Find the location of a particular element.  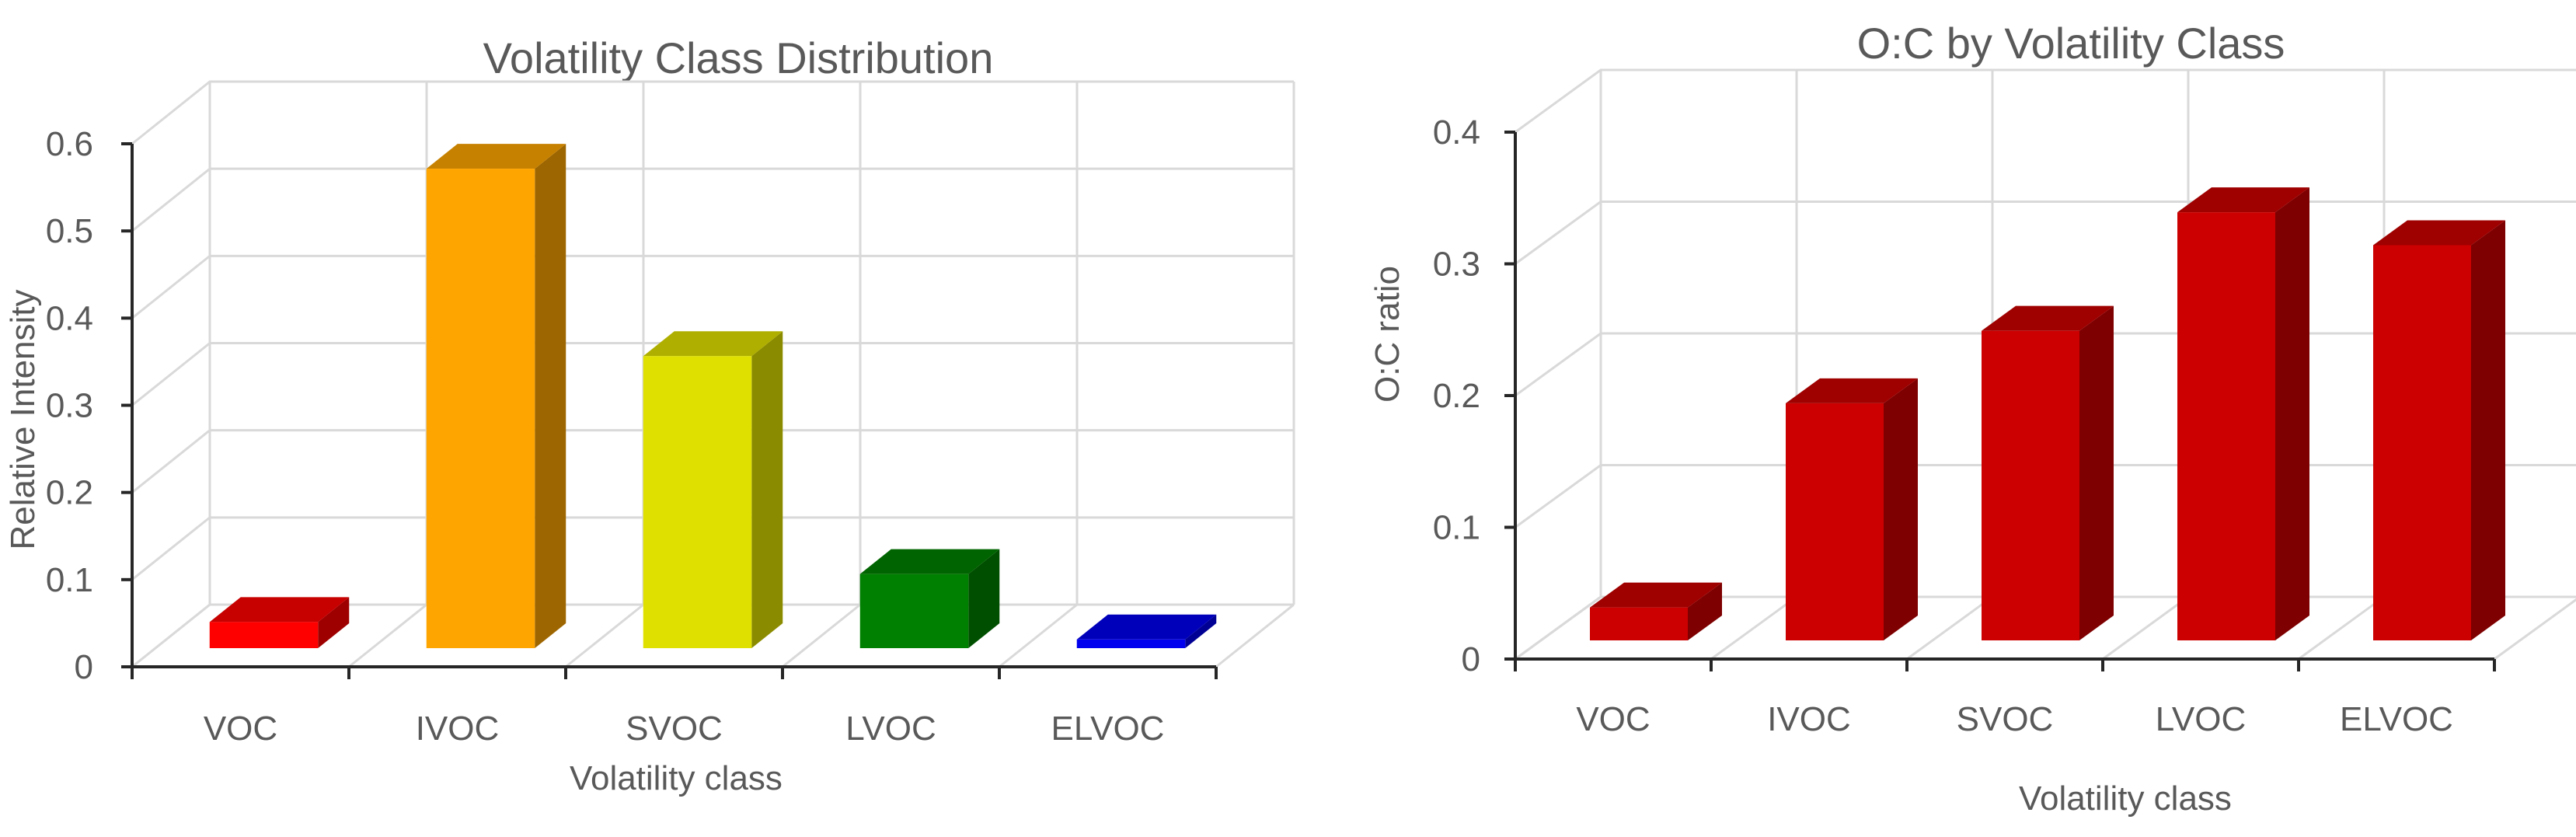

tick-labels: 0 0.1 0.2 0.3 0.4 0.5 0.6 is located at coordinates (69, 406).